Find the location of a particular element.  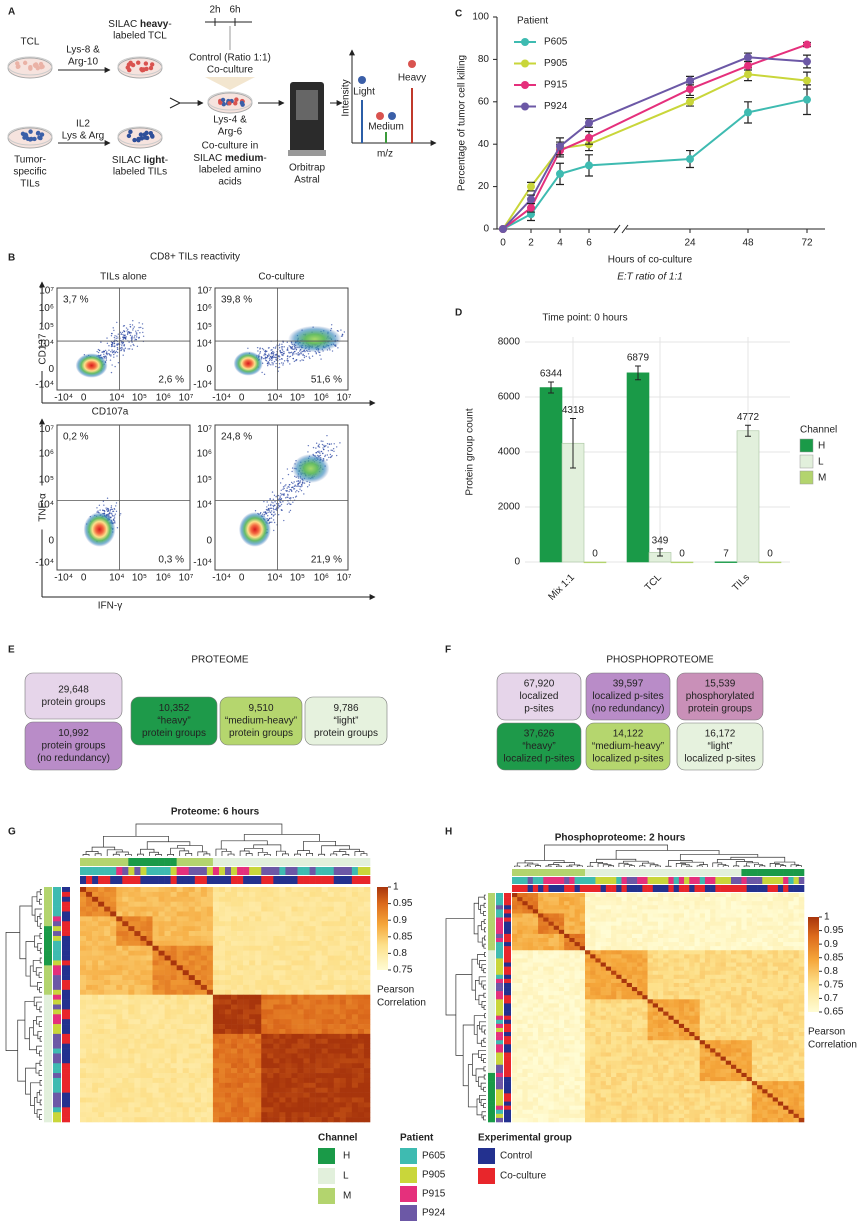

flow-tick-label: 10⁷ is located at coordinates (186, 398).